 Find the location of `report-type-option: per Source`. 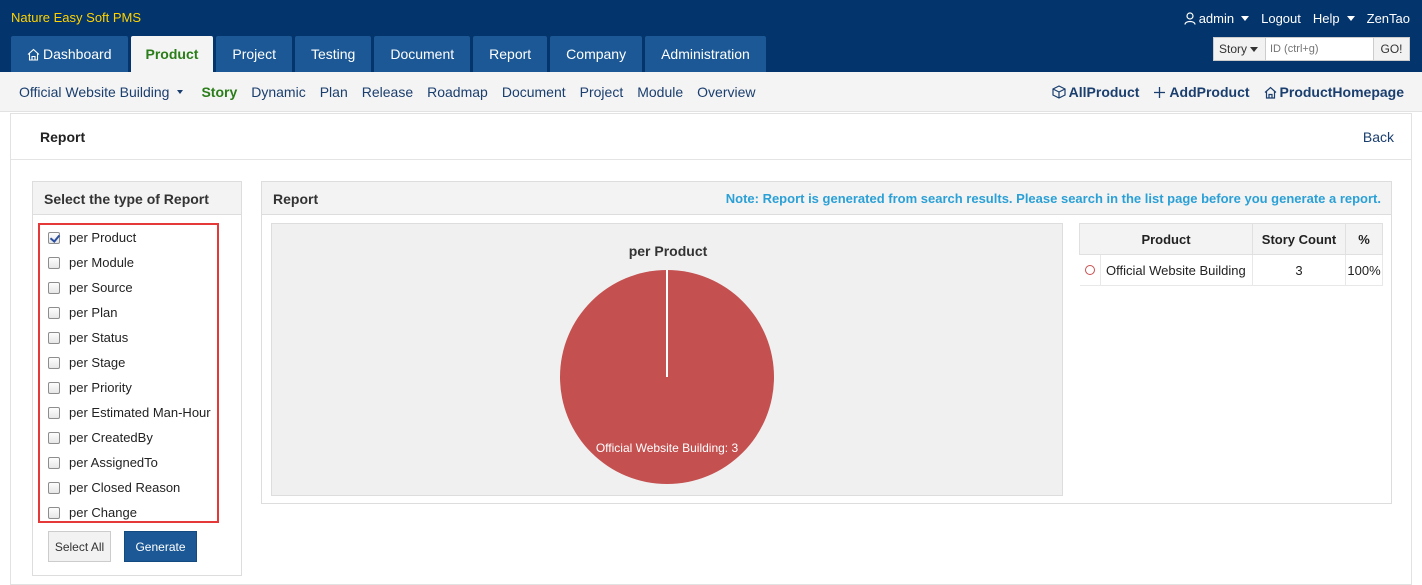

report-type-option: per Source is located at coordinates (128, 287).